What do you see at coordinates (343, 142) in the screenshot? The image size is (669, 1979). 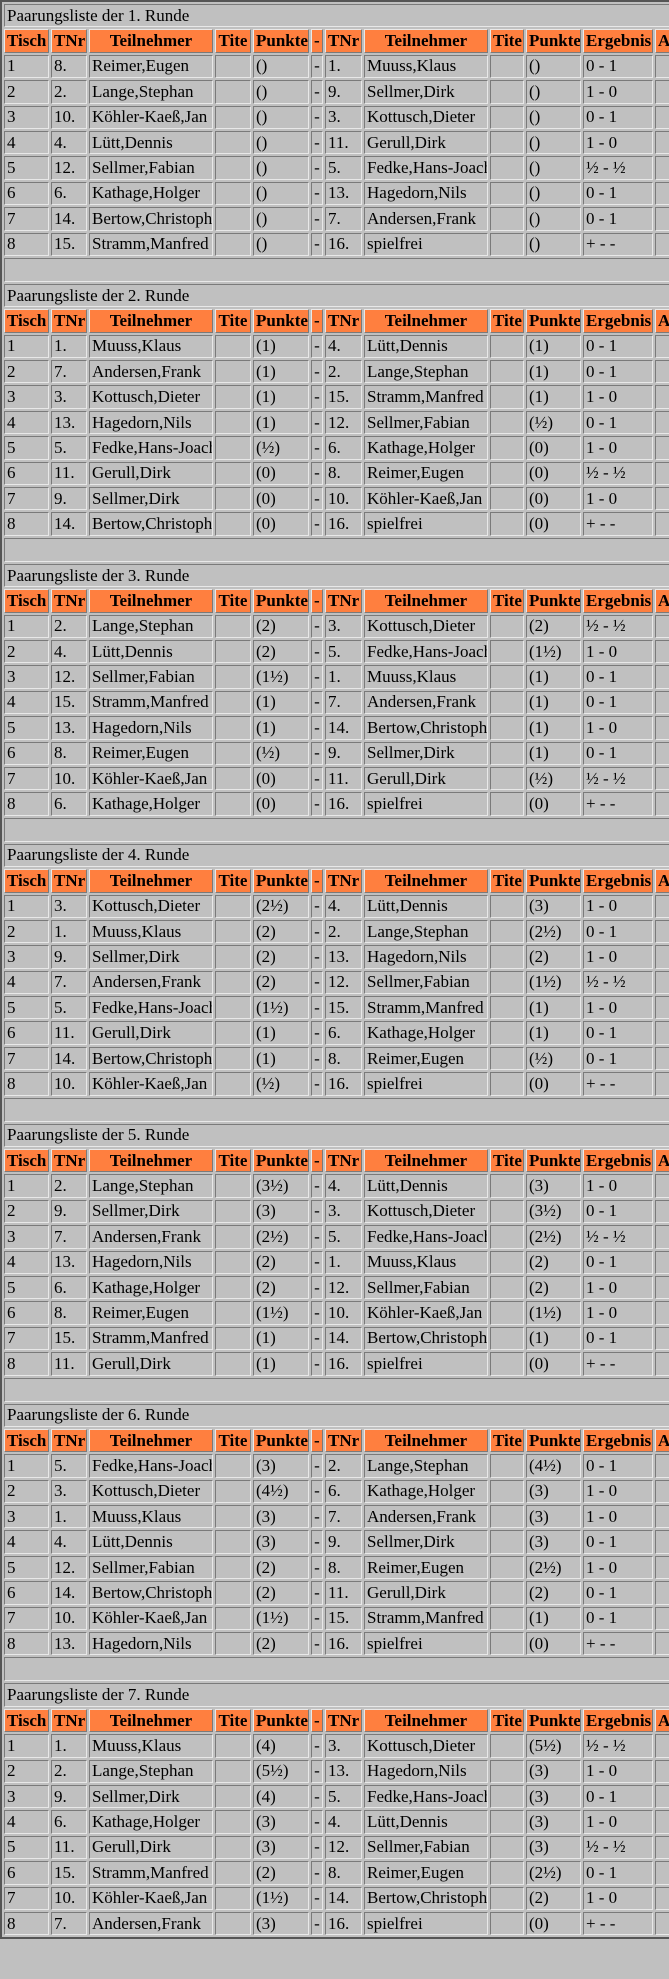 I see `tnr-black: 11.` at bounding box center [343, 142].